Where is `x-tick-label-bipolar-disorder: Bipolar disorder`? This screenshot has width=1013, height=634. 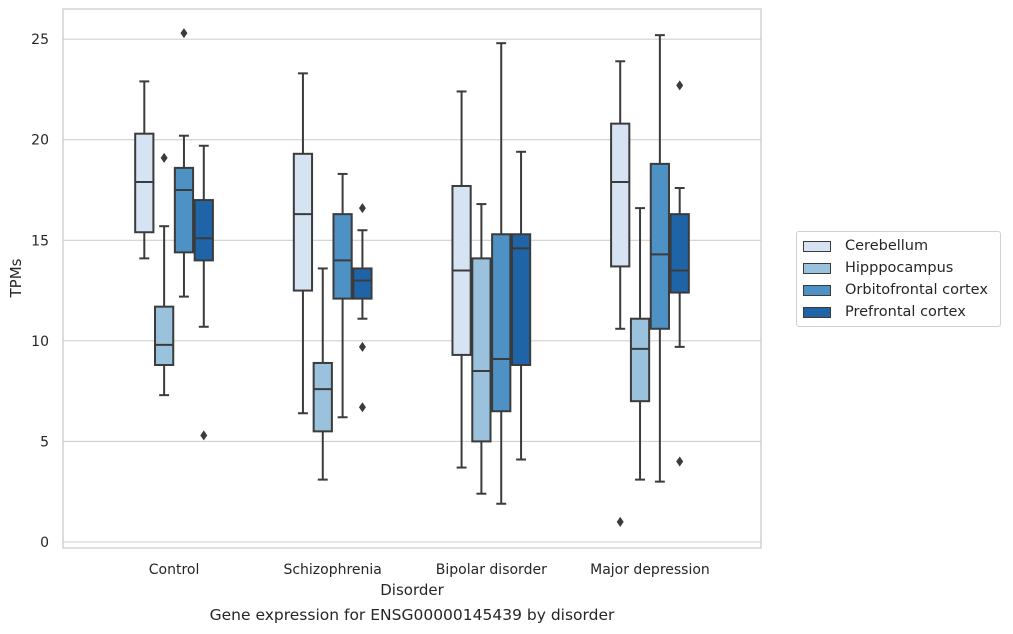
x-tick-label-bipolar-disorder: Bipolar disorder is located at coordinates (491, 570).